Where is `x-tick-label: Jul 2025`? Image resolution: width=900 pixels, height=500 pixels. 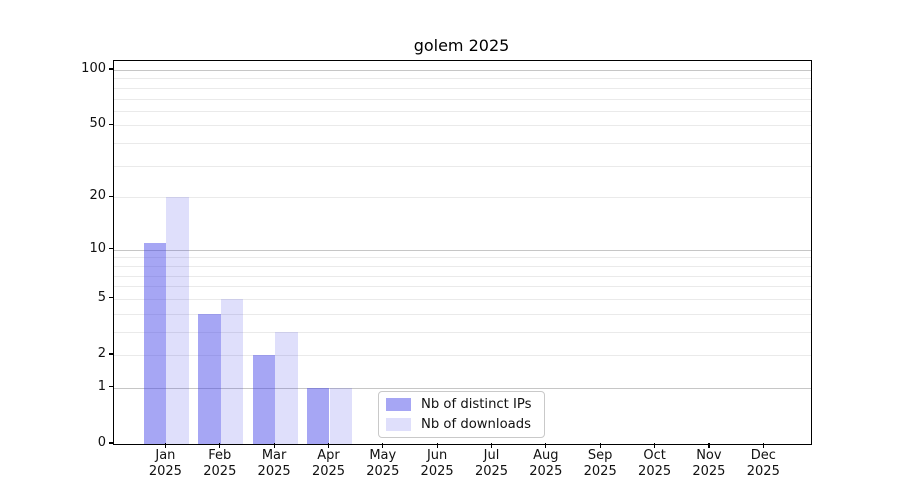
x-tick-label: Jul 2025 is located at coordinates (491, 463).